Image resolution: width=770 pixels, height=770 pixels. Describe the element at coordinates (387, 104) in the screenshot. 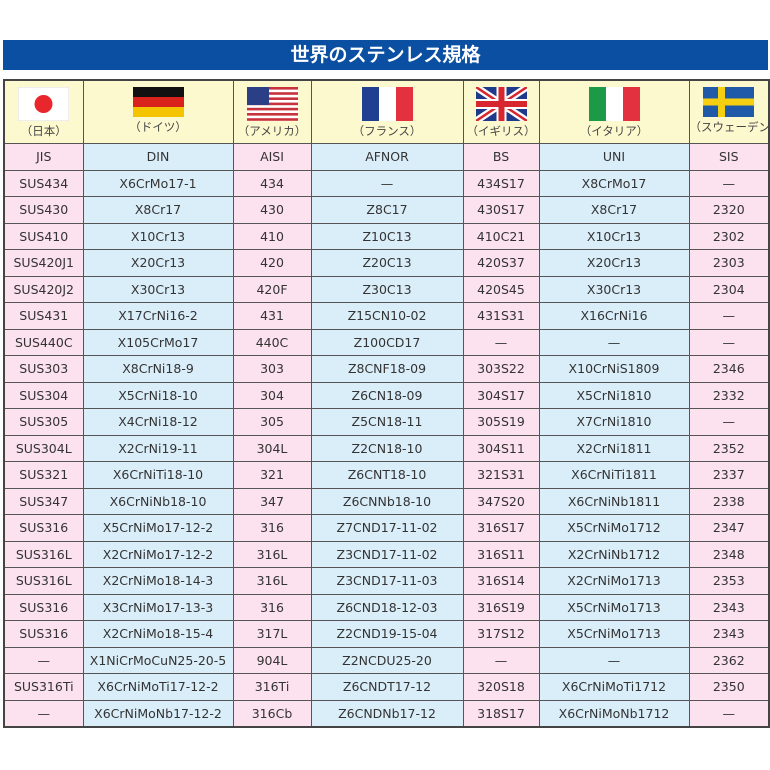

I see `france-flag-icon` at that location.